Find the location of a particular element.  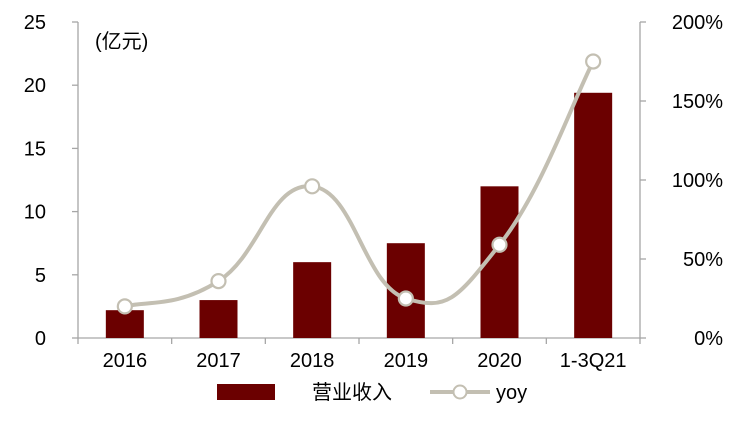

y-right-tick-label: 0% is located at coordinates (708, 339).